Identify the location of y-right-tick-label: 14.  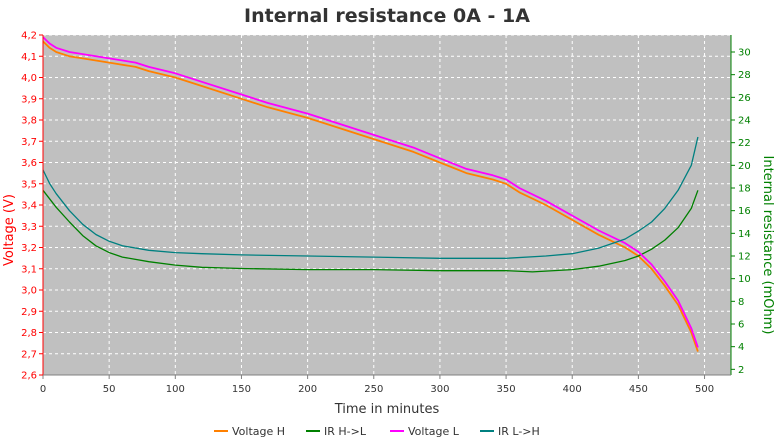
(744, 234).